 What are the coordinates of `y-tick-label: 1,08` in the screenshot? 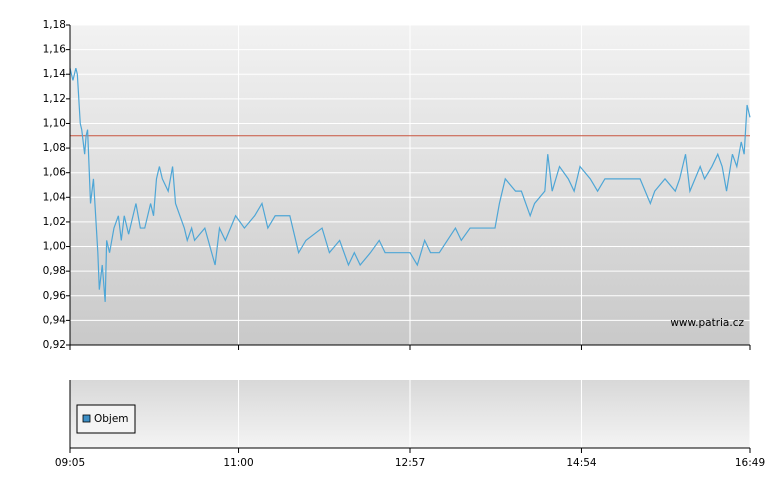 It's located at (54, 148).